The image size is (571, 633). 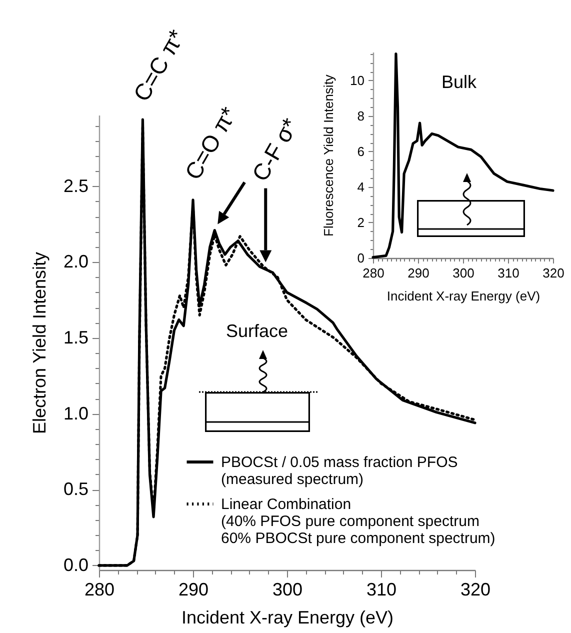 What do you see at coordinates (360, 116) in the screenshot?
I see `y-tick-label: 8` at bounding box center [360, 116].